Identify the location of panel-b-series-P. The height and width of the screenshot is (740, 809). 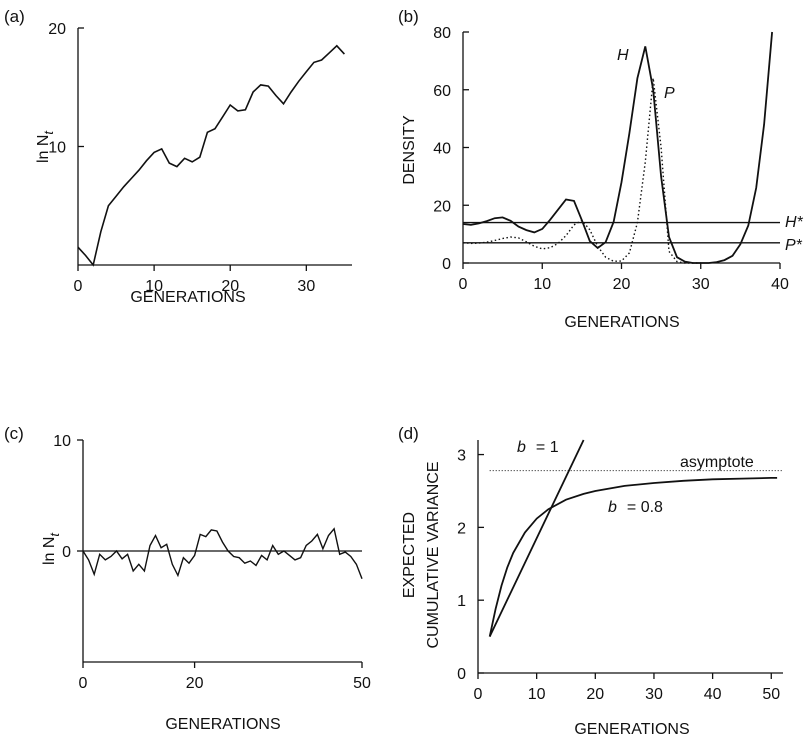
(581, 171).